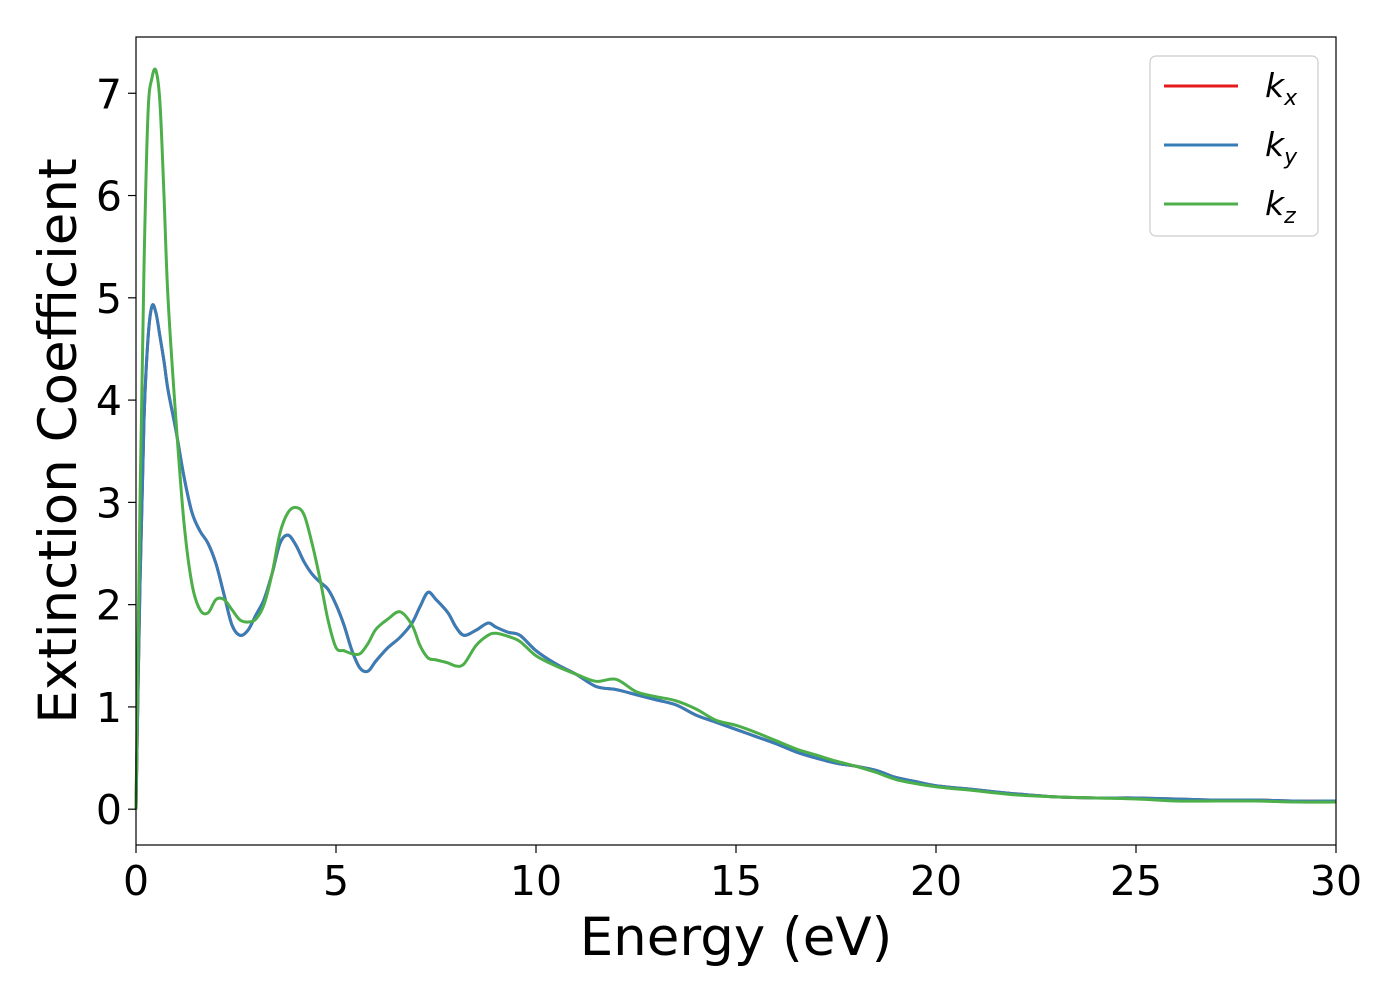 This screenshot has width=1400, height=1000. I want to click on y-axis-ticks: 0 1 2 3 4 5 6 7, so click(116, 452).